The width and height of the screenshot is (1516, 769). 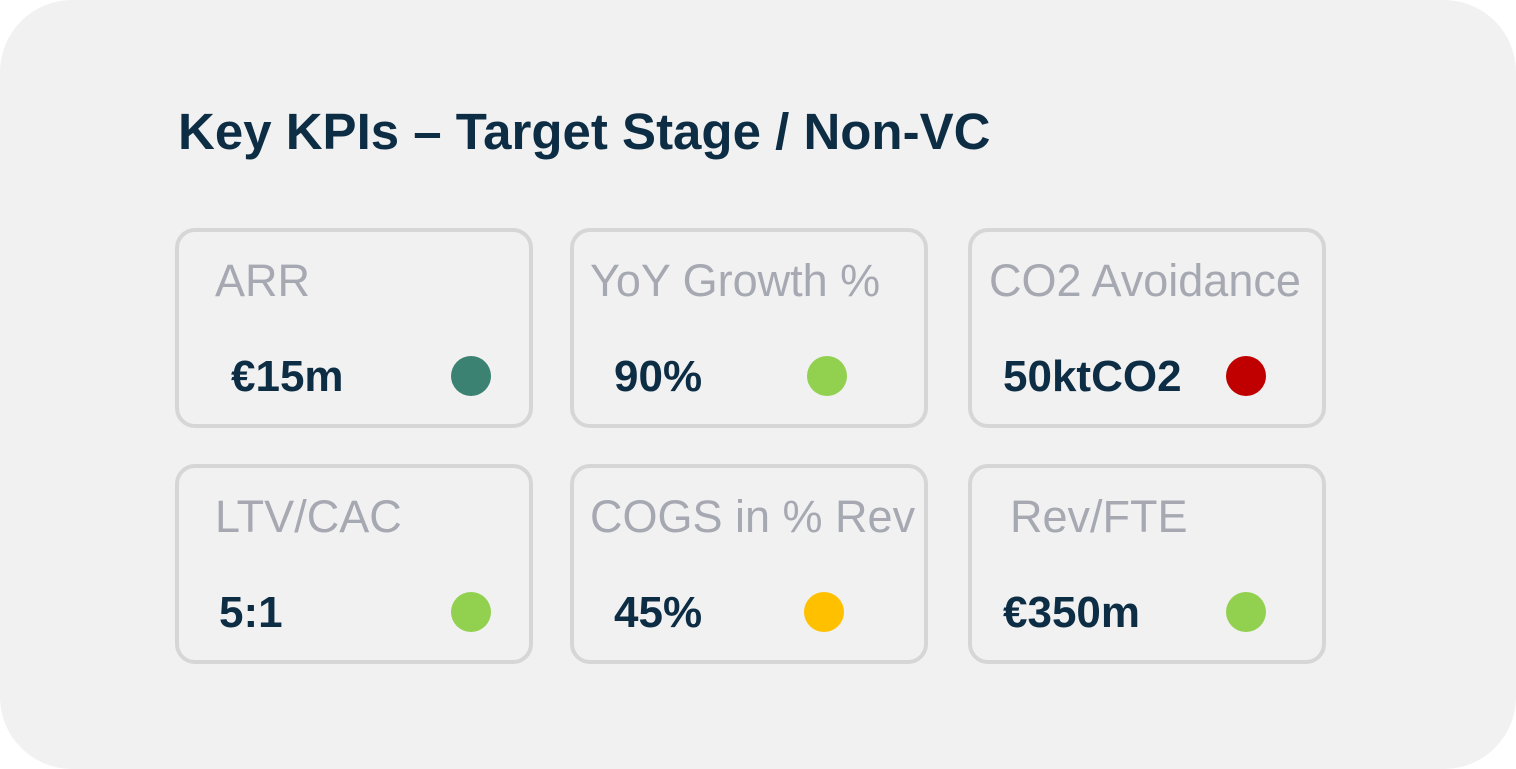 What do you see at coordinates (354, 564) in the screenshot?
I see `kpi-card-ltv-cac: LTV/CAC 5:1` at bounding box center [354, 564].